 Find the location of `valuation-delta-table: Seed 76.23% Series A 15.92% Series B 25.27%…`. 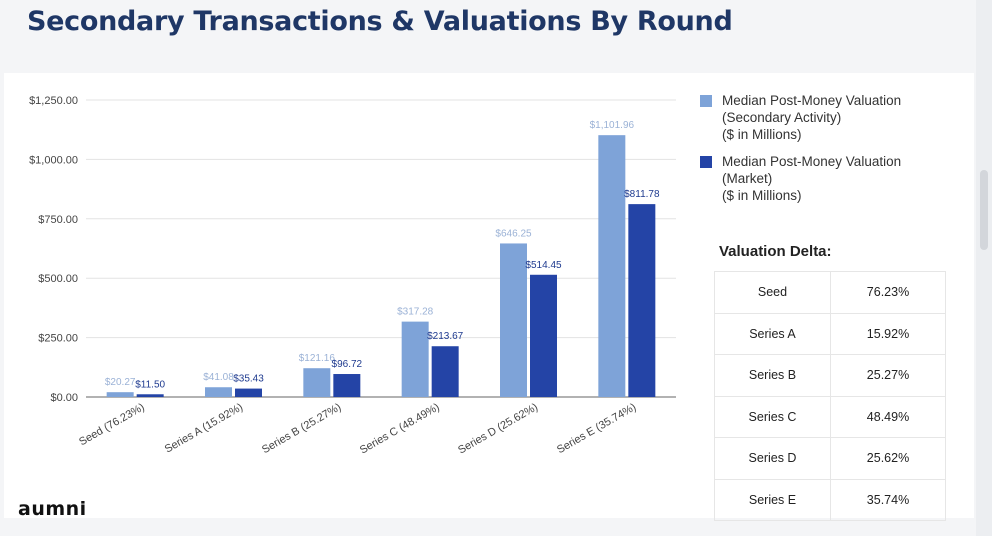

valuation-delta-table: Seed 76.23% Series A 15.92% Series B 25.27%… is located at coordinates (830, 396).